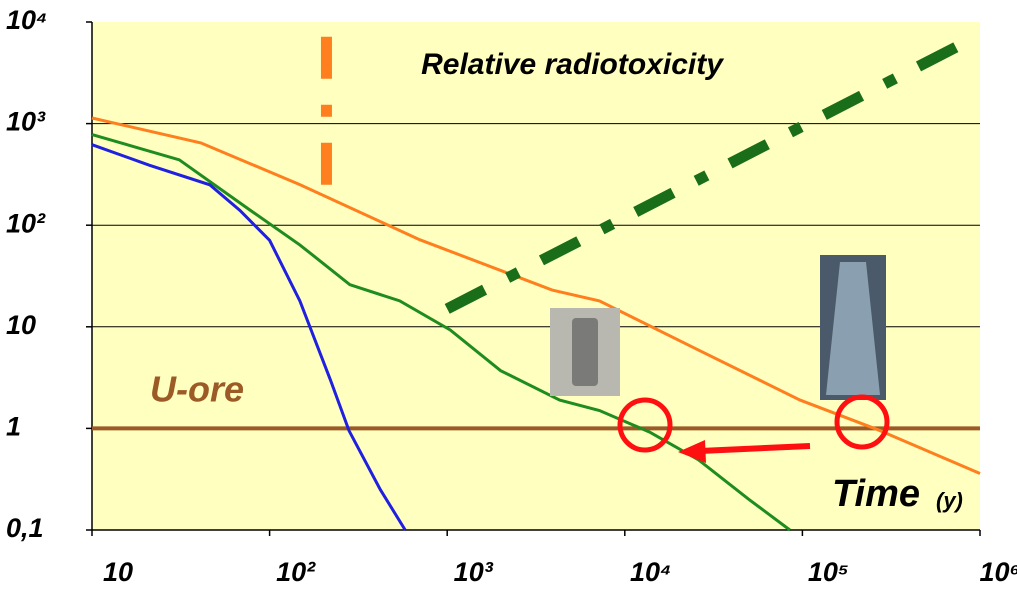 The height and width of the screenshot is (593, 1017). Describe the element at coordinates (720, 359) in the screenshot. I see `annotations` at that location.